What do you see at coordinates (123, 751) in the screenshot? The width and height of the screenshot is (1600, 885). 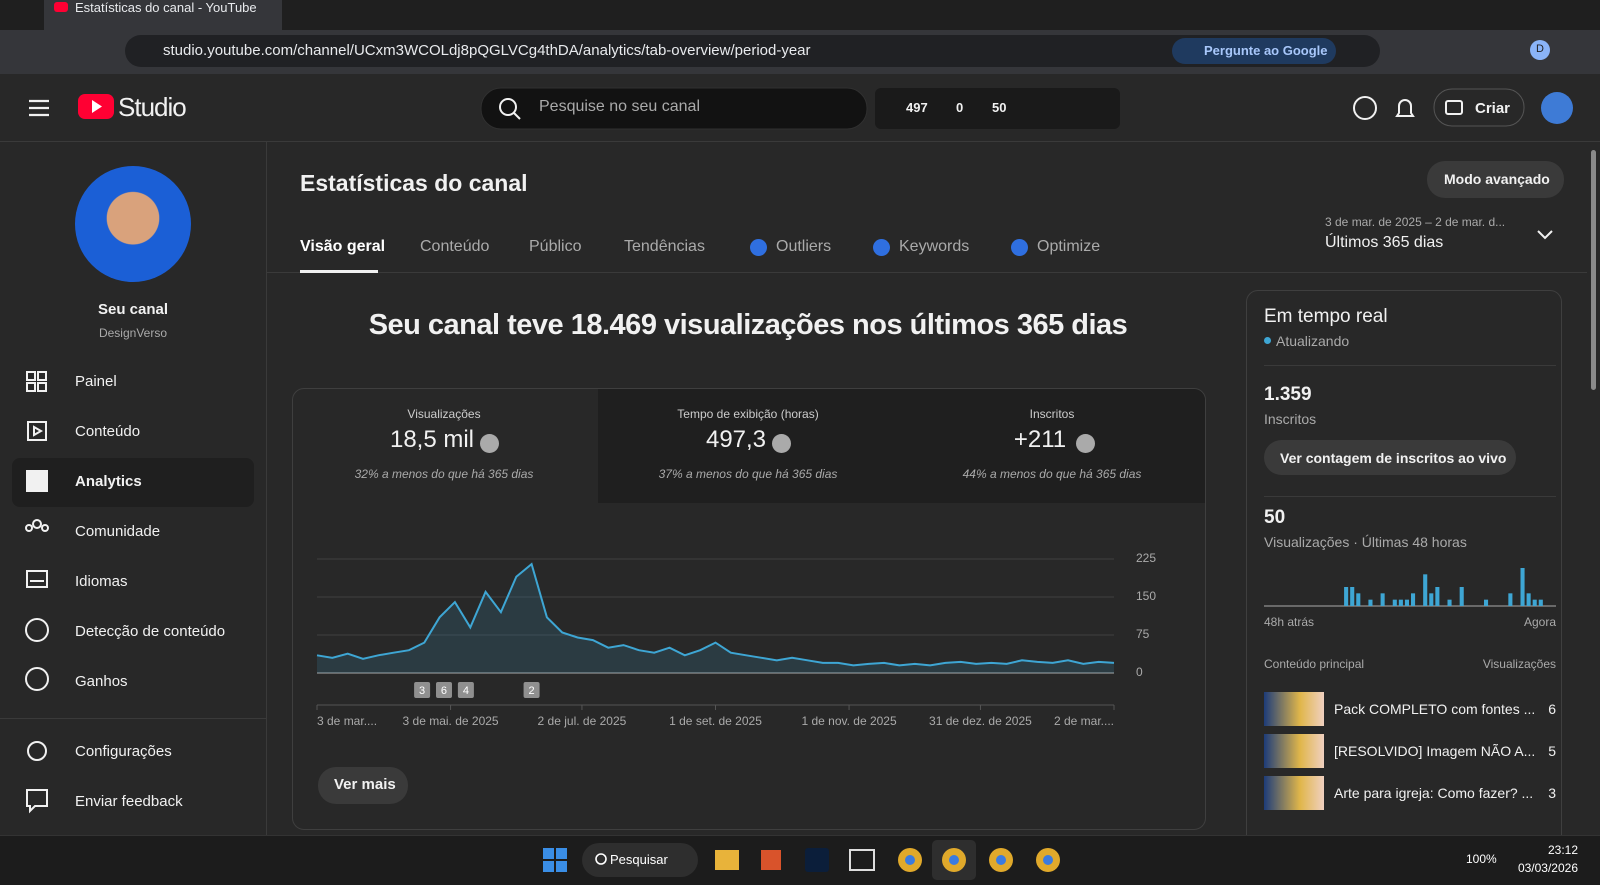 I see `nav-item: Configurações` at bounding box center [123, 751].